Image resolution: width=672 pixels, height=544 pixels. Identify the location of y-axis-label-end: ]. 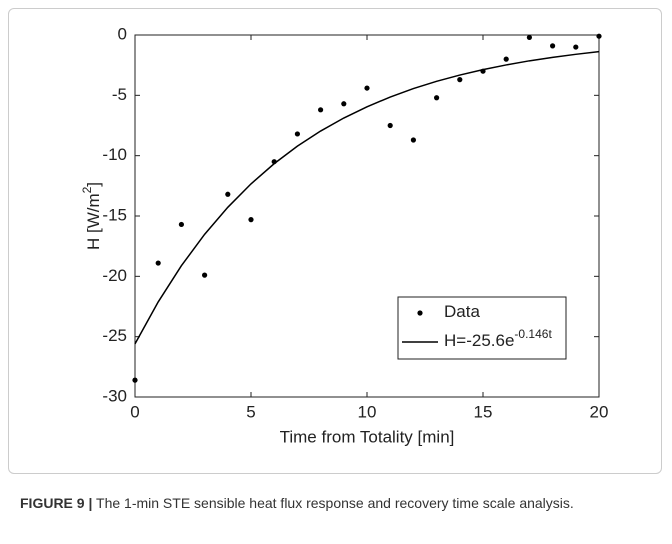
(93, 184).